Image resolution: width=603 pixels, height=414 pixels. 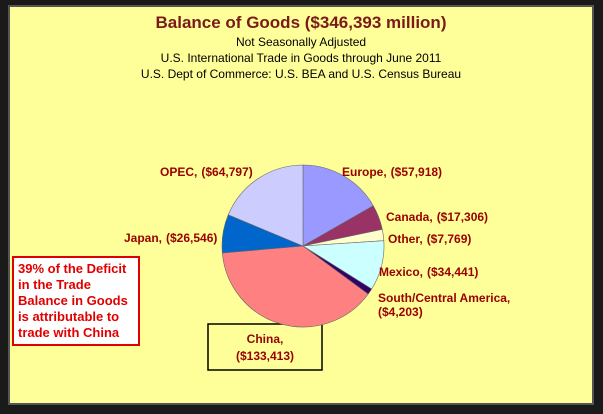 What do you see at coordinates (364, 172) in the screenshot?
I see `category-label: Europe,` at bounding box center [364, 172].